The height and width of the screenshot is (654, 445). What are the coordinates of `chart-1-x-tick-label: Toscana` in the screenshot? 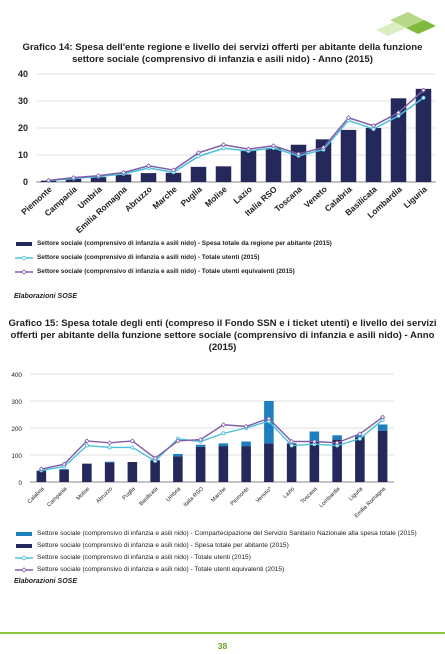 It's located at (288, 199).